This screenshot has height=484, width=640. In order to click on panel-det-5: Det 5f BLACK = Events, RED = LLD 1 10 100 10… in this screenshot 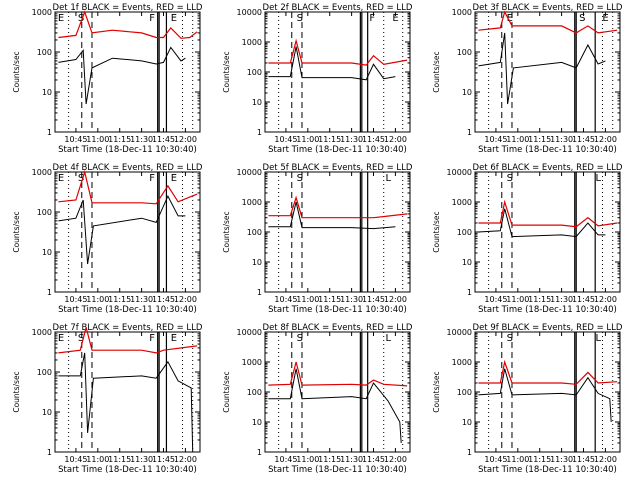, I will do `click(317, 239)`.